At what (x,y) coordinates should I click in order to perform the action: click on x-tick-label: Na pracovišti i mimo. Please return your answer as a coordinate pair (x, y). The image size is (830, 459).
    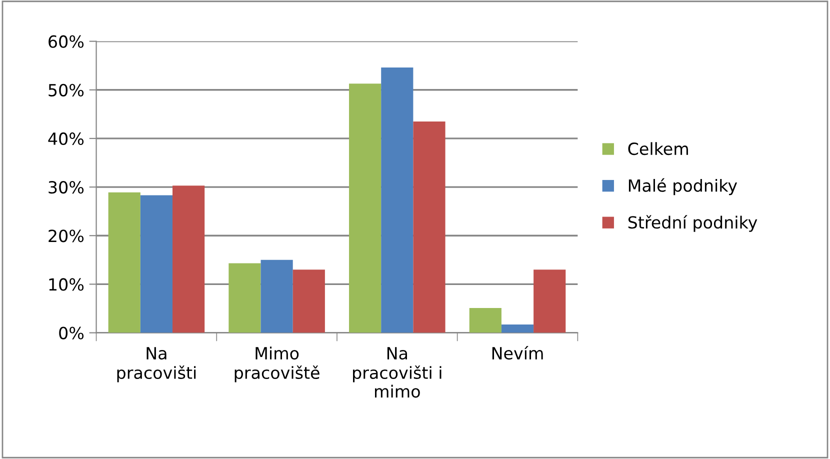
    Looking at the image, I should click on (397, 372).